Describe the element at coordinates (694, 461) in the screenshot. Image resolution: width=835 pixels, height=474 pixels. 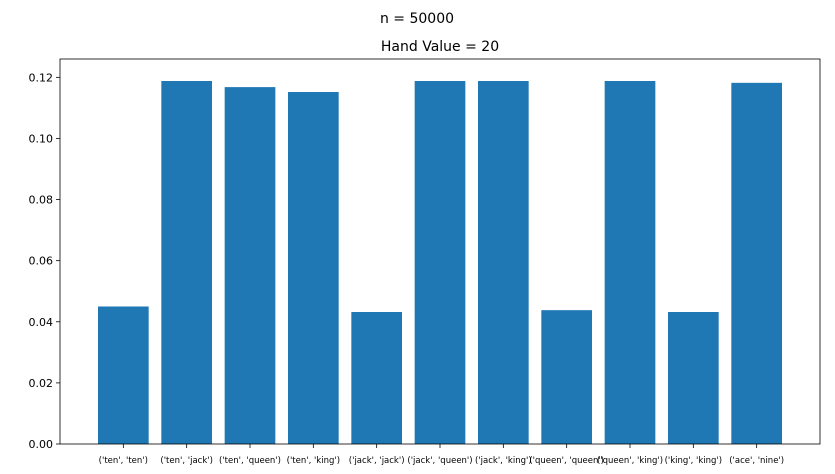
I see `x-tick-label-9: ('king', 'king')` at that location.